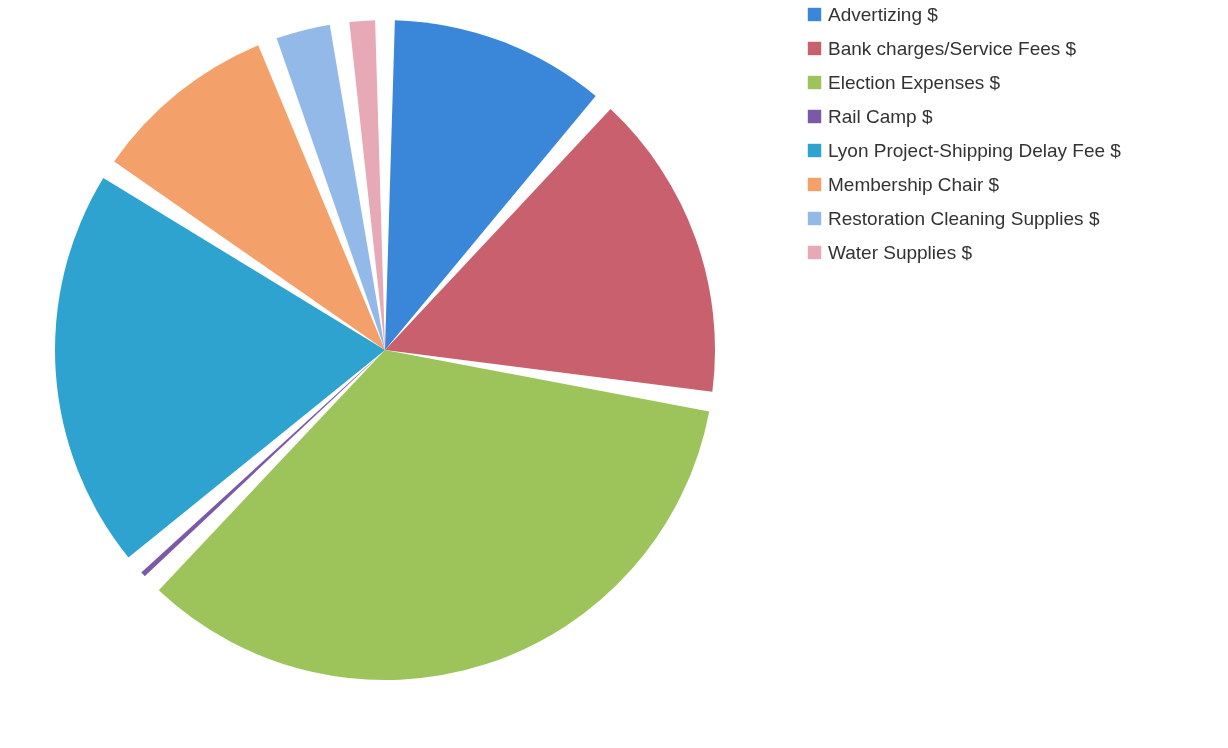 Image resolution: width=1228 pixels, height=748 pixels. Describe the element at coordinates (880, 116) in the screenshot. I see `legend-label: Rail Camp $` at that location.